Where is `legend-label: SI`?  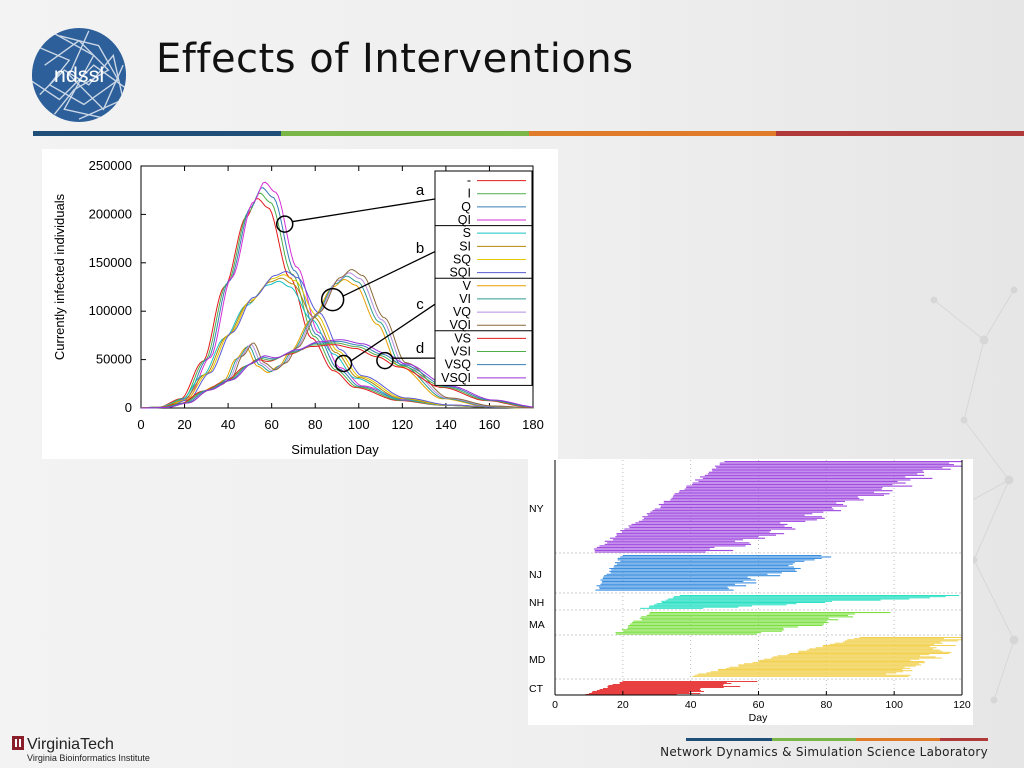 legend-label: SI is located at coordinates (465, 246).